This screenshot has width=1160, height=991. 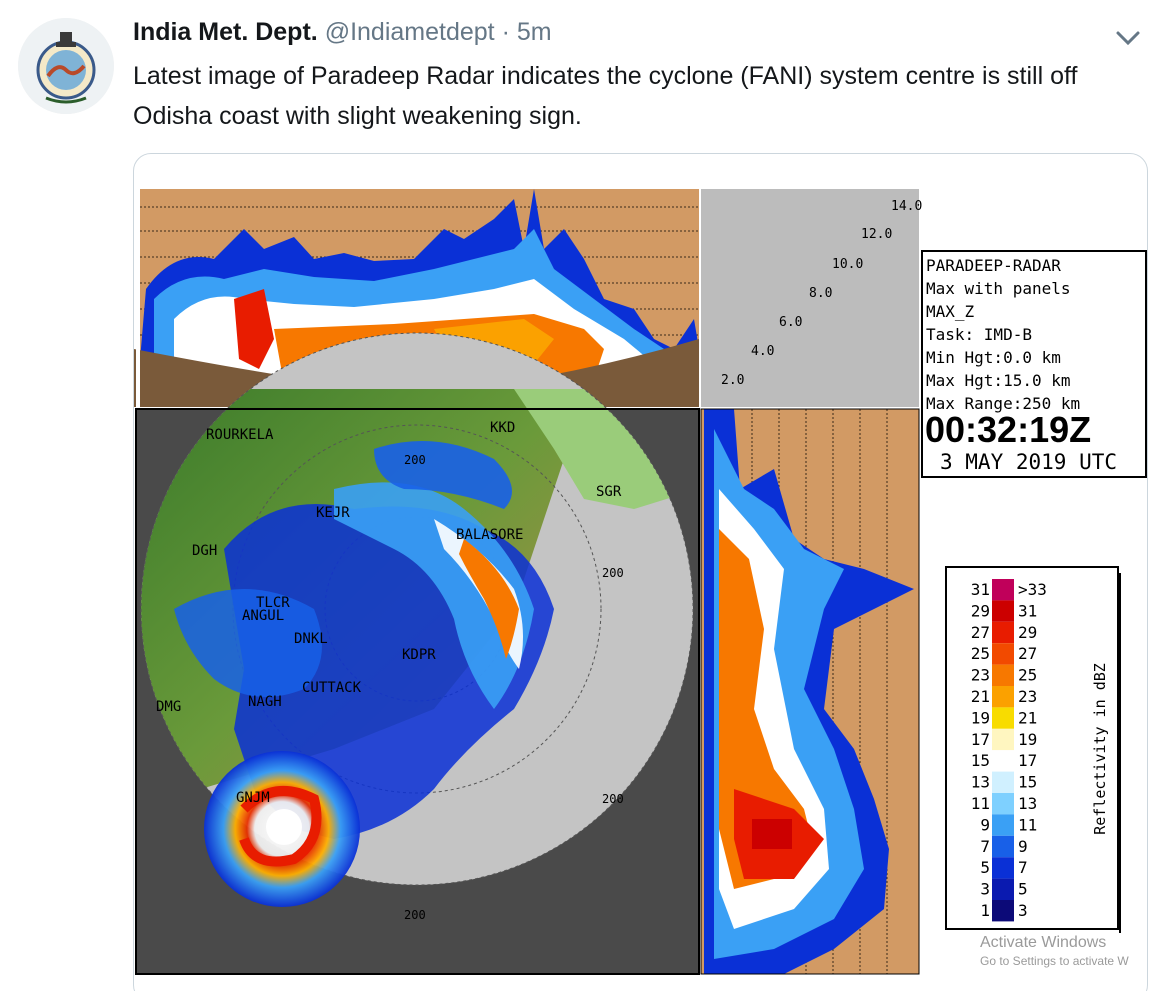 I want to click on ring-label-southeast: 200, so click(x=613, y=799).